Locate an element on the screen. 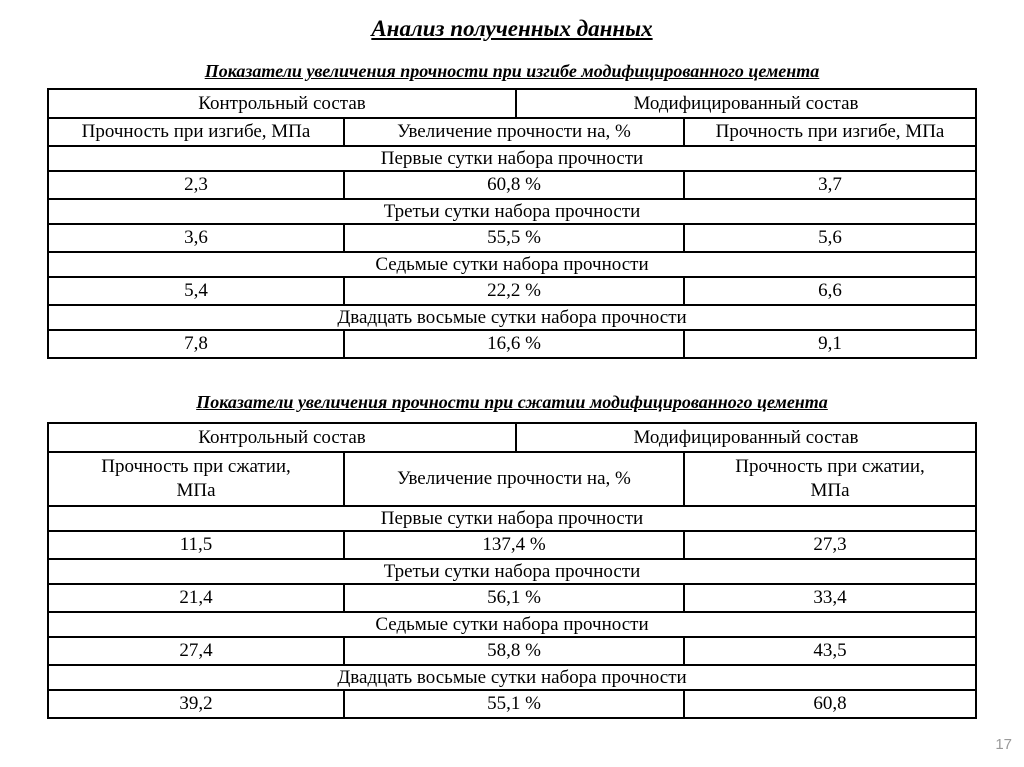 This screenshot has height=767, width=1024. slide-title: Анализ полученных данных is located at coordinates (512, 28).